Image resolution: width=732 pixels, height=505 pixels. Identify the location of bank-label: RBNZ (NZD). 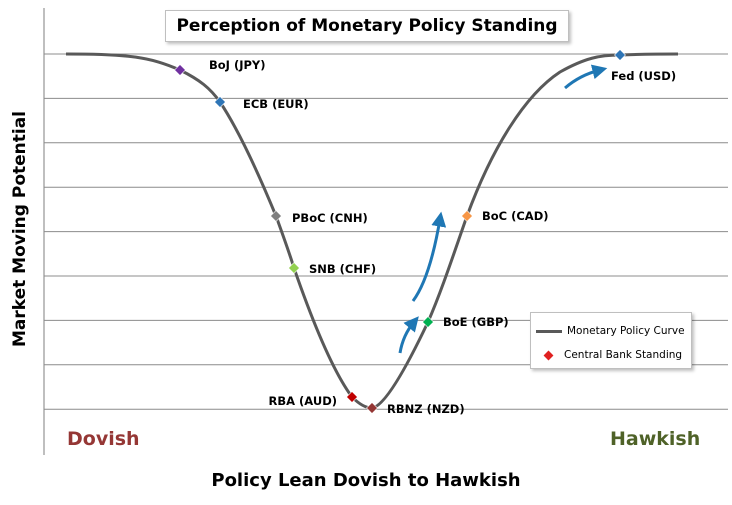
(426, 409).